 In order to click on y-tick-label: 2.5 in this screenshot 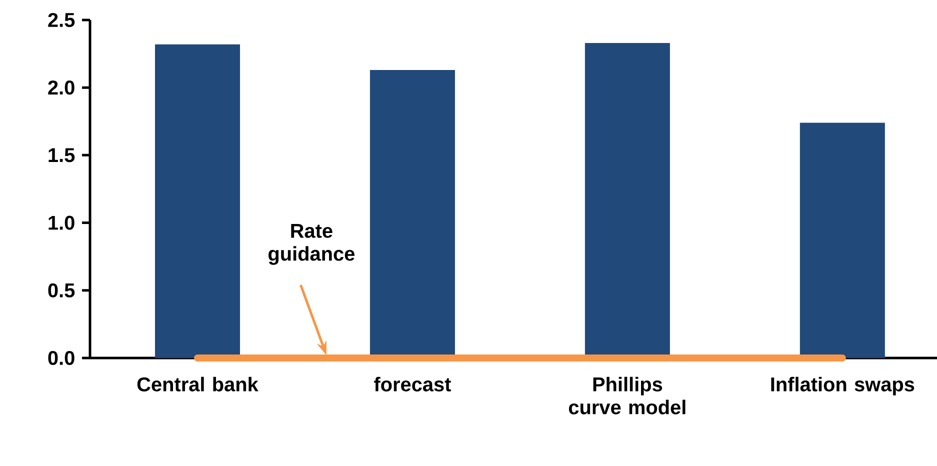, I will do `click(61, 20)`.